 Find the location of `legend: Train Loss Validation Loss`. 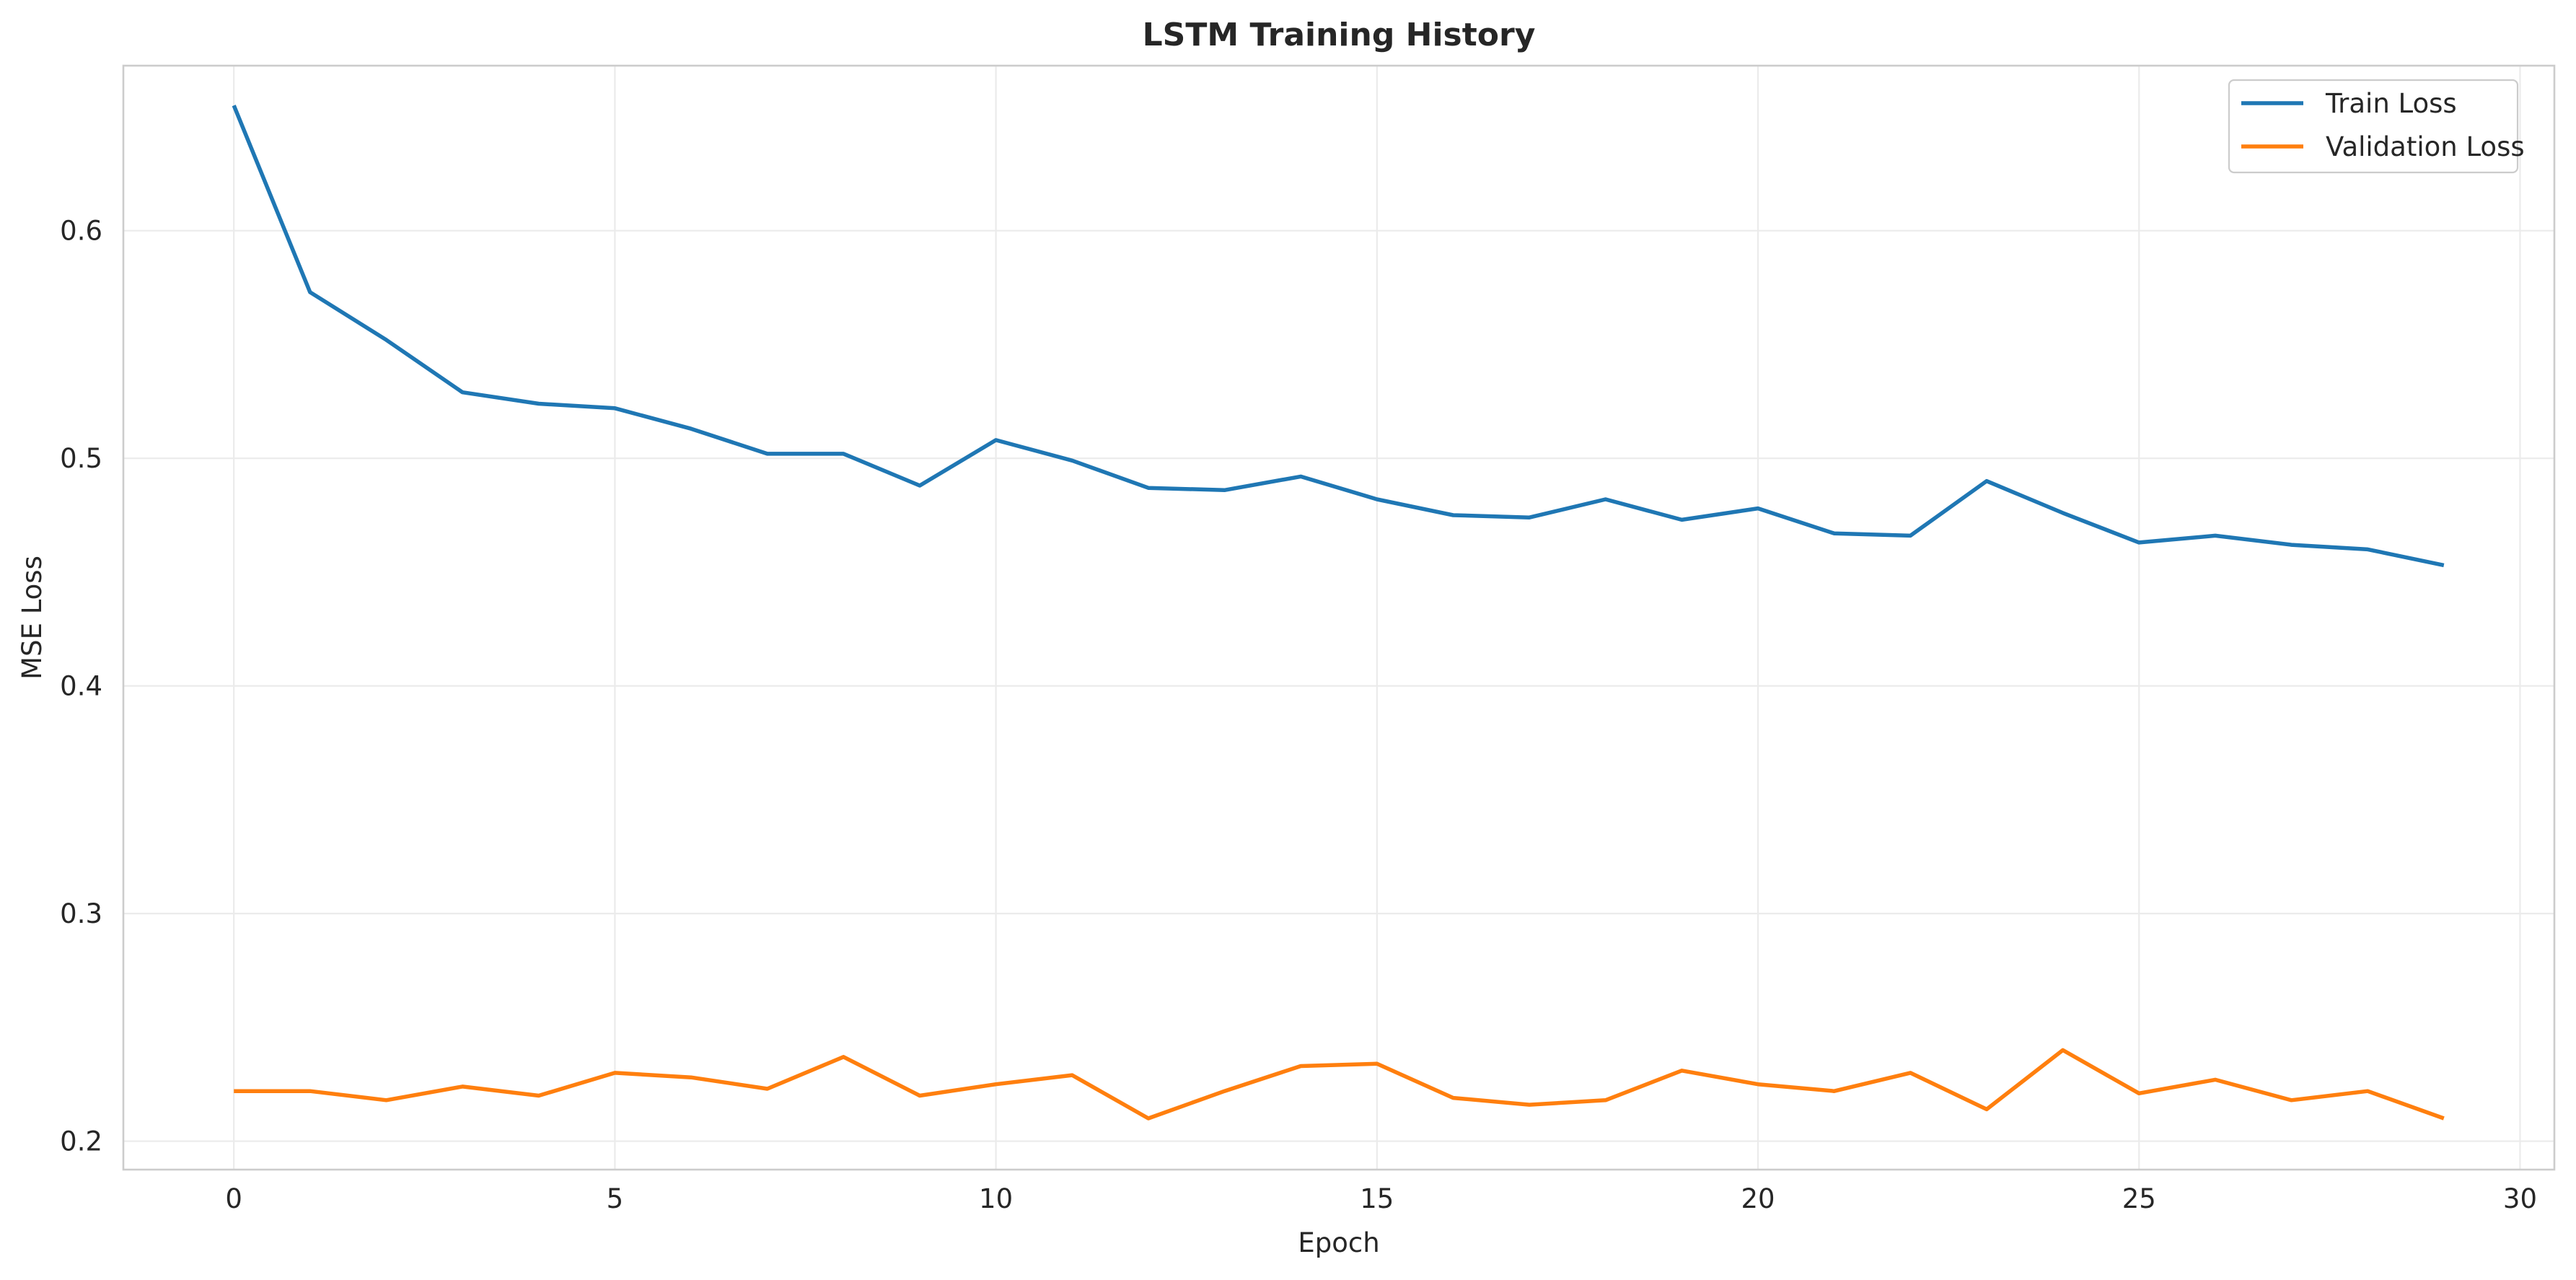

legend: Train Loss Validation Loss is located at coordinates (2376, 126).